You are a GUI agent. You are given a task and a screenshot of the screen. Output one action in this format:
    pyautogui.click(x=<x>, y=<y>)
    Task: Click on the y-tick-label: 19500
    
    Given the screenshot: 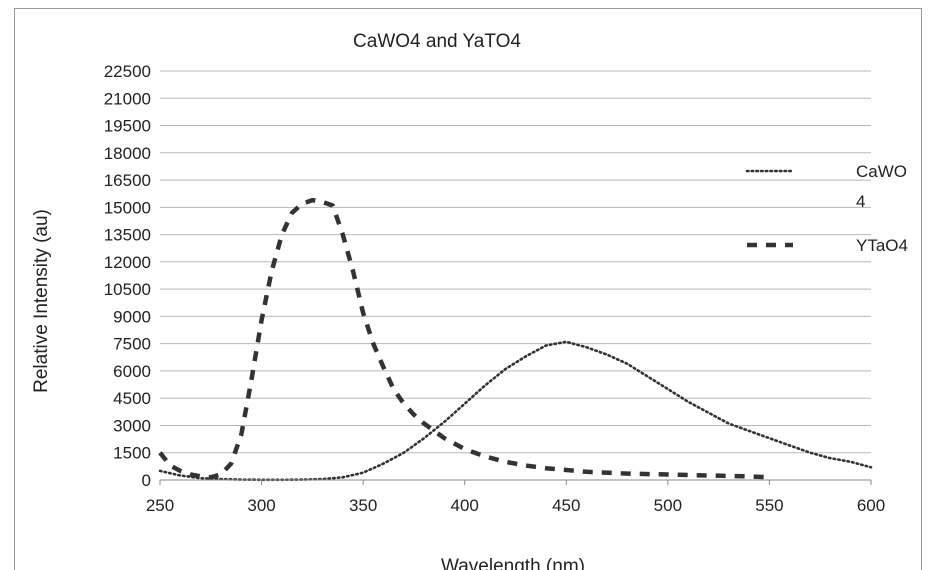 What is the action you would take?
    pyautogui.click(x=127, y=126)
    